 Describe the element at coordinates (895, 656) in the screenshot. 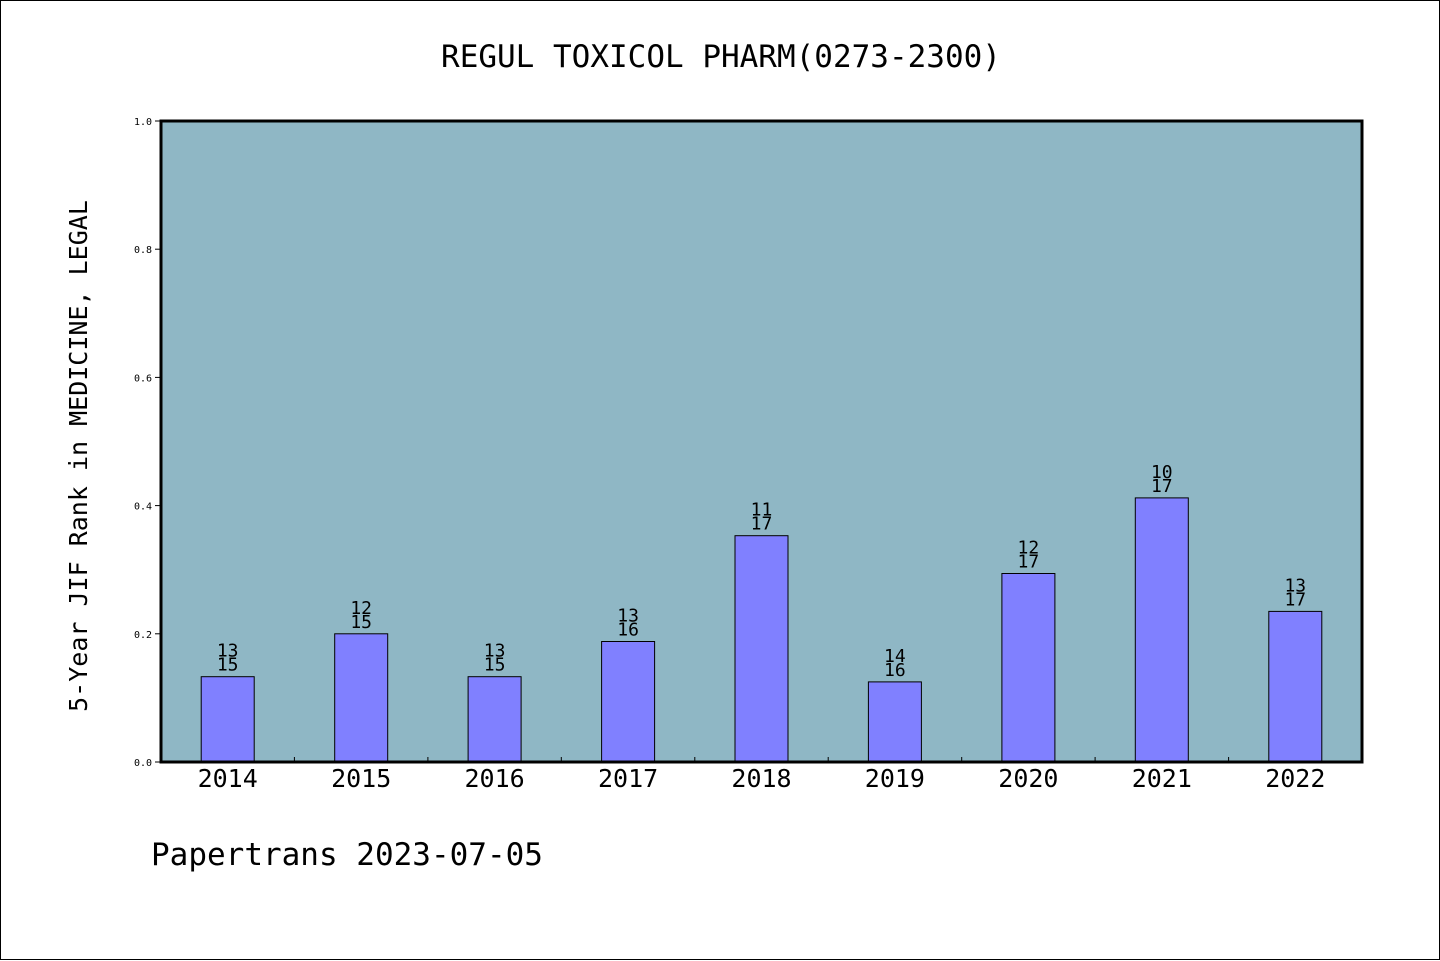

I see `bar-rank-label-2019: 14` at that location.